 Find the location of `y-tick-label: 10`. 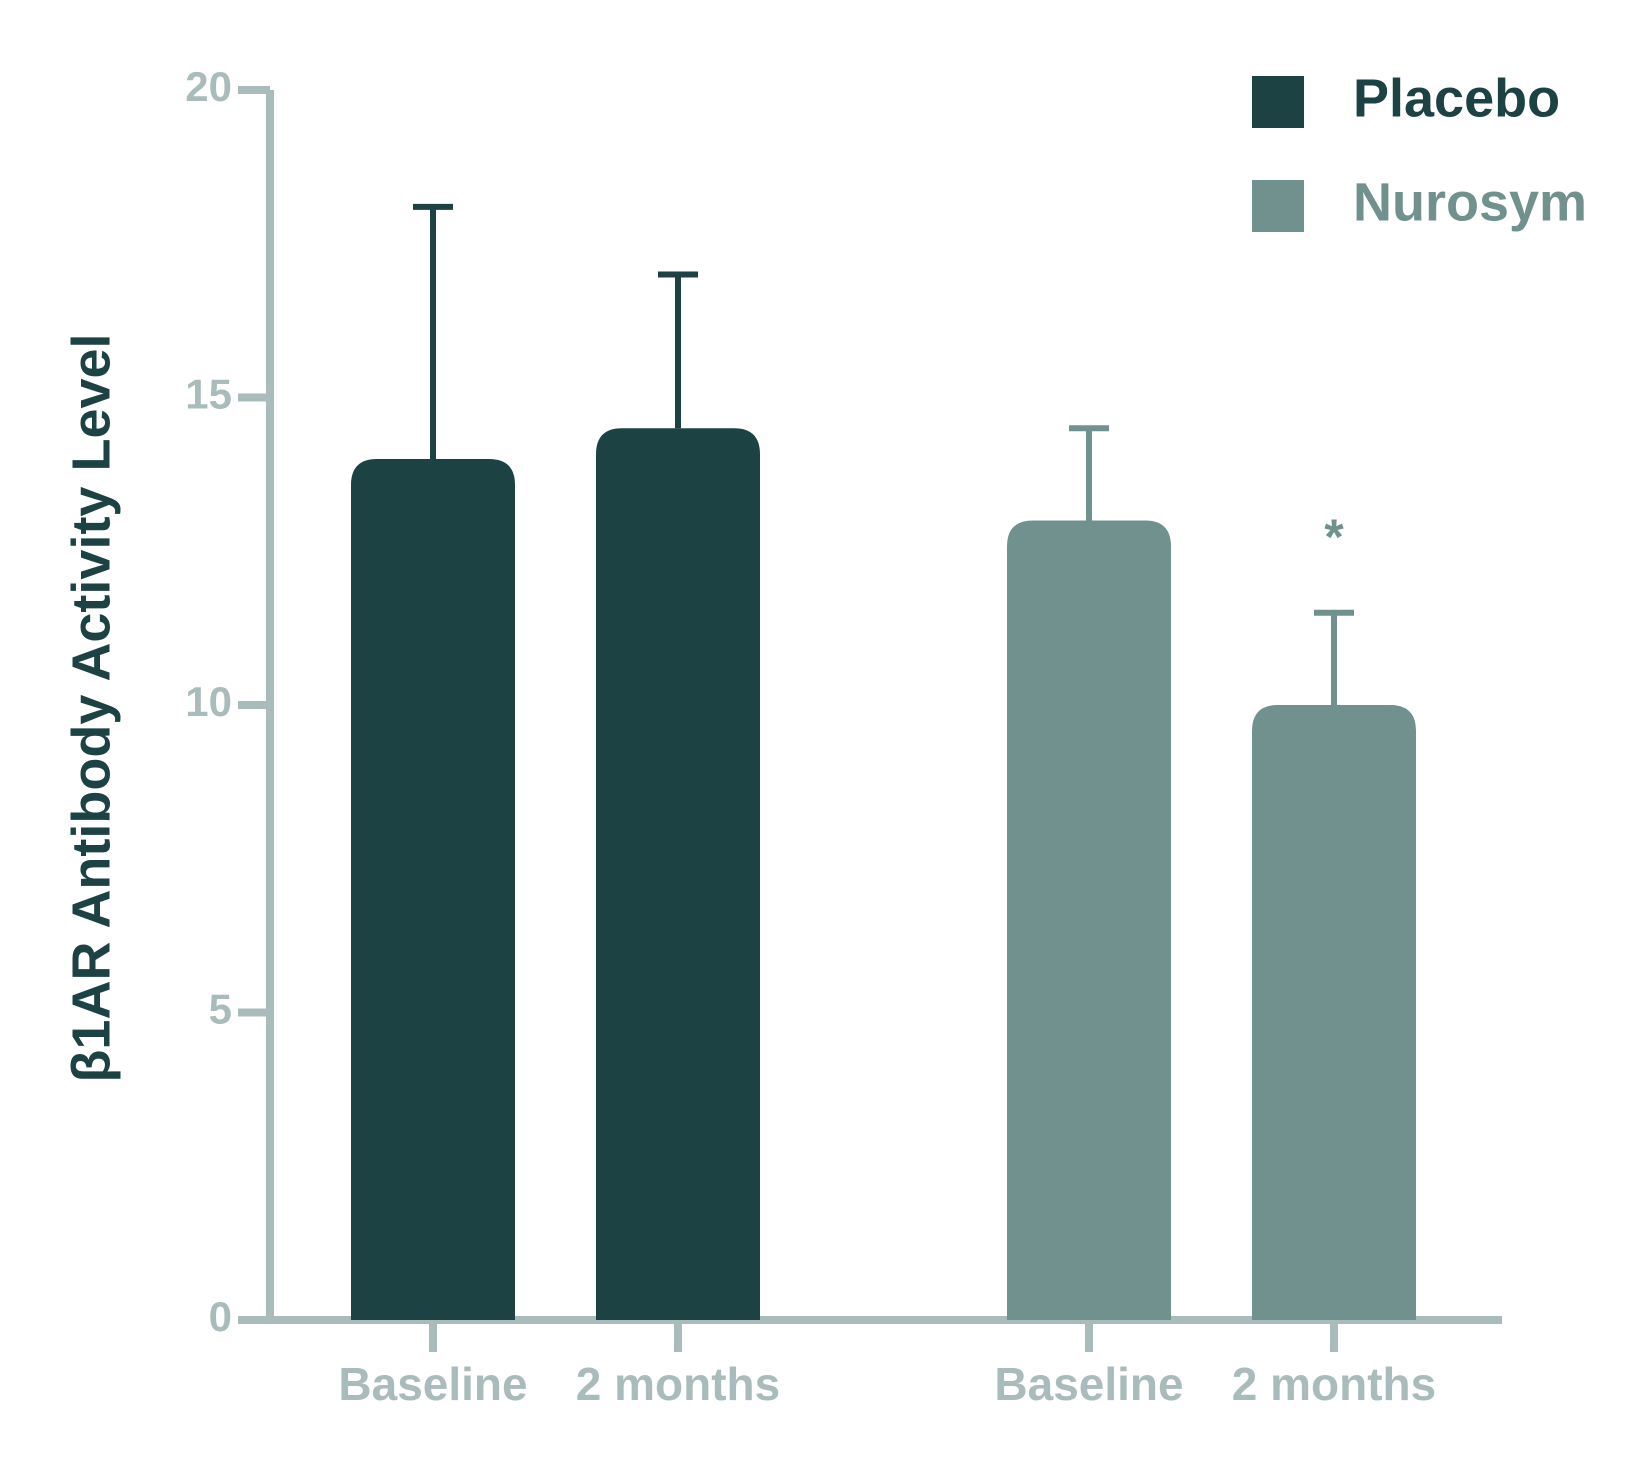

y-tick-label: 10 is located at coordinates (208, 701).